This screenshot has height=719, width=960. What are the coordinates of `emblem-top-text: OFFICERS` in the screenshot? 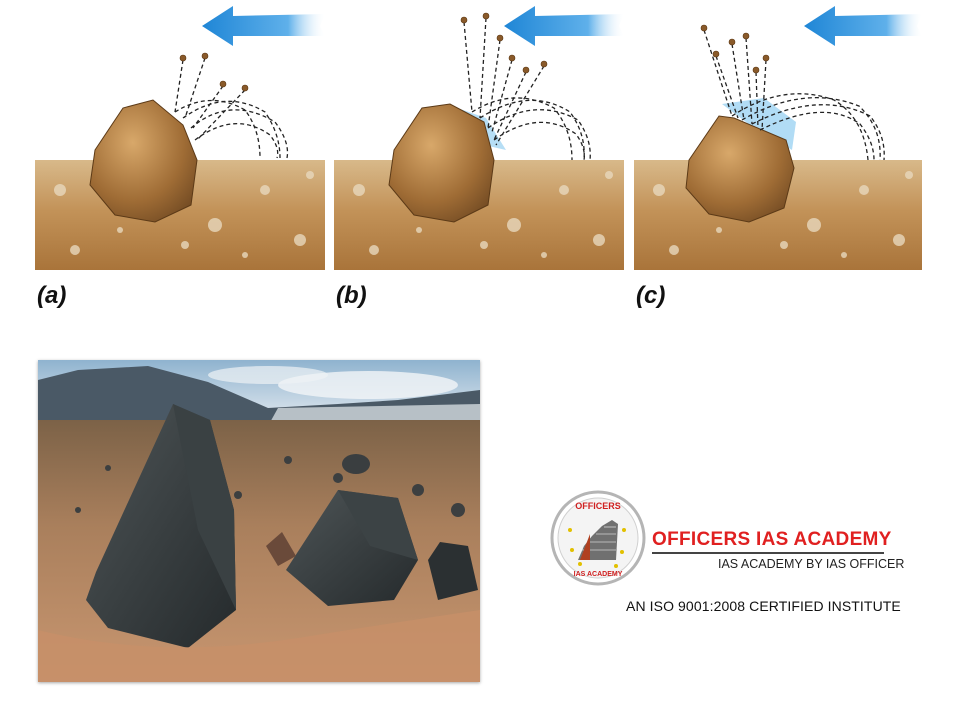 It's located at (598, 506).